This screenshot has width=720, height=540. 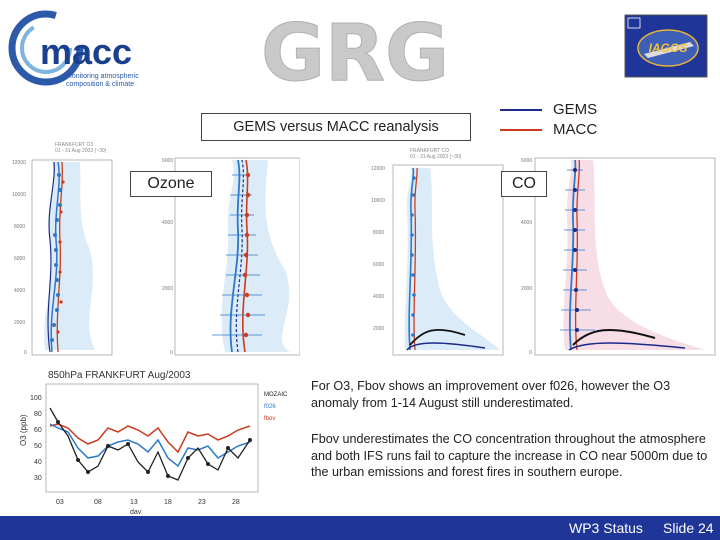 What do you see at coordinates (136, 511) in the screenshot?
I see `timeseries-xlabel: day` at bounding box center [136, 511].